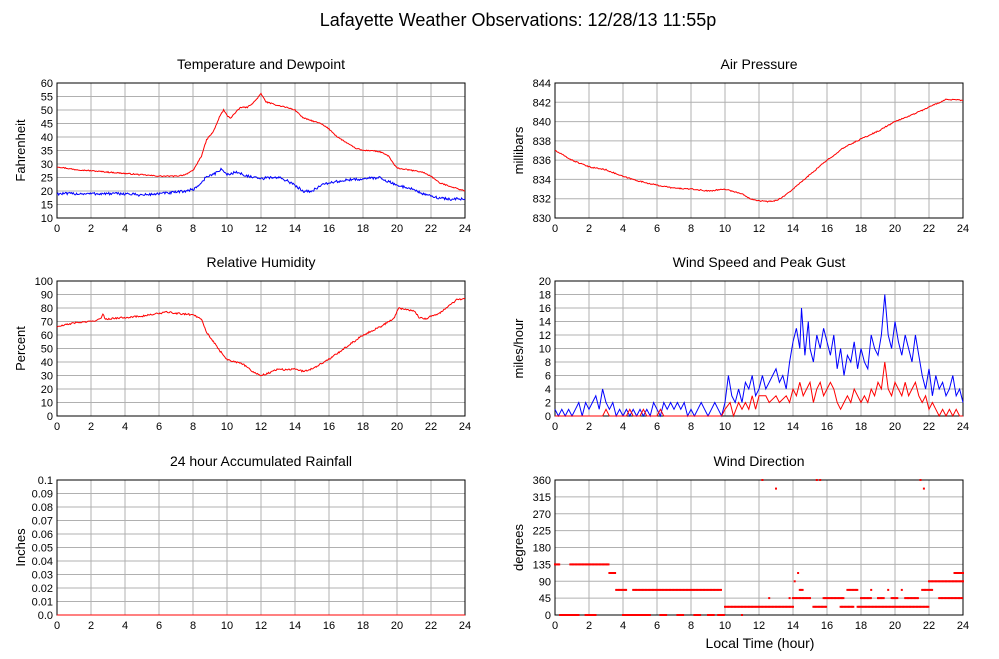 This screenshot has height=659, width=999. I want to click on pressure-series-line, so click(759, 150).